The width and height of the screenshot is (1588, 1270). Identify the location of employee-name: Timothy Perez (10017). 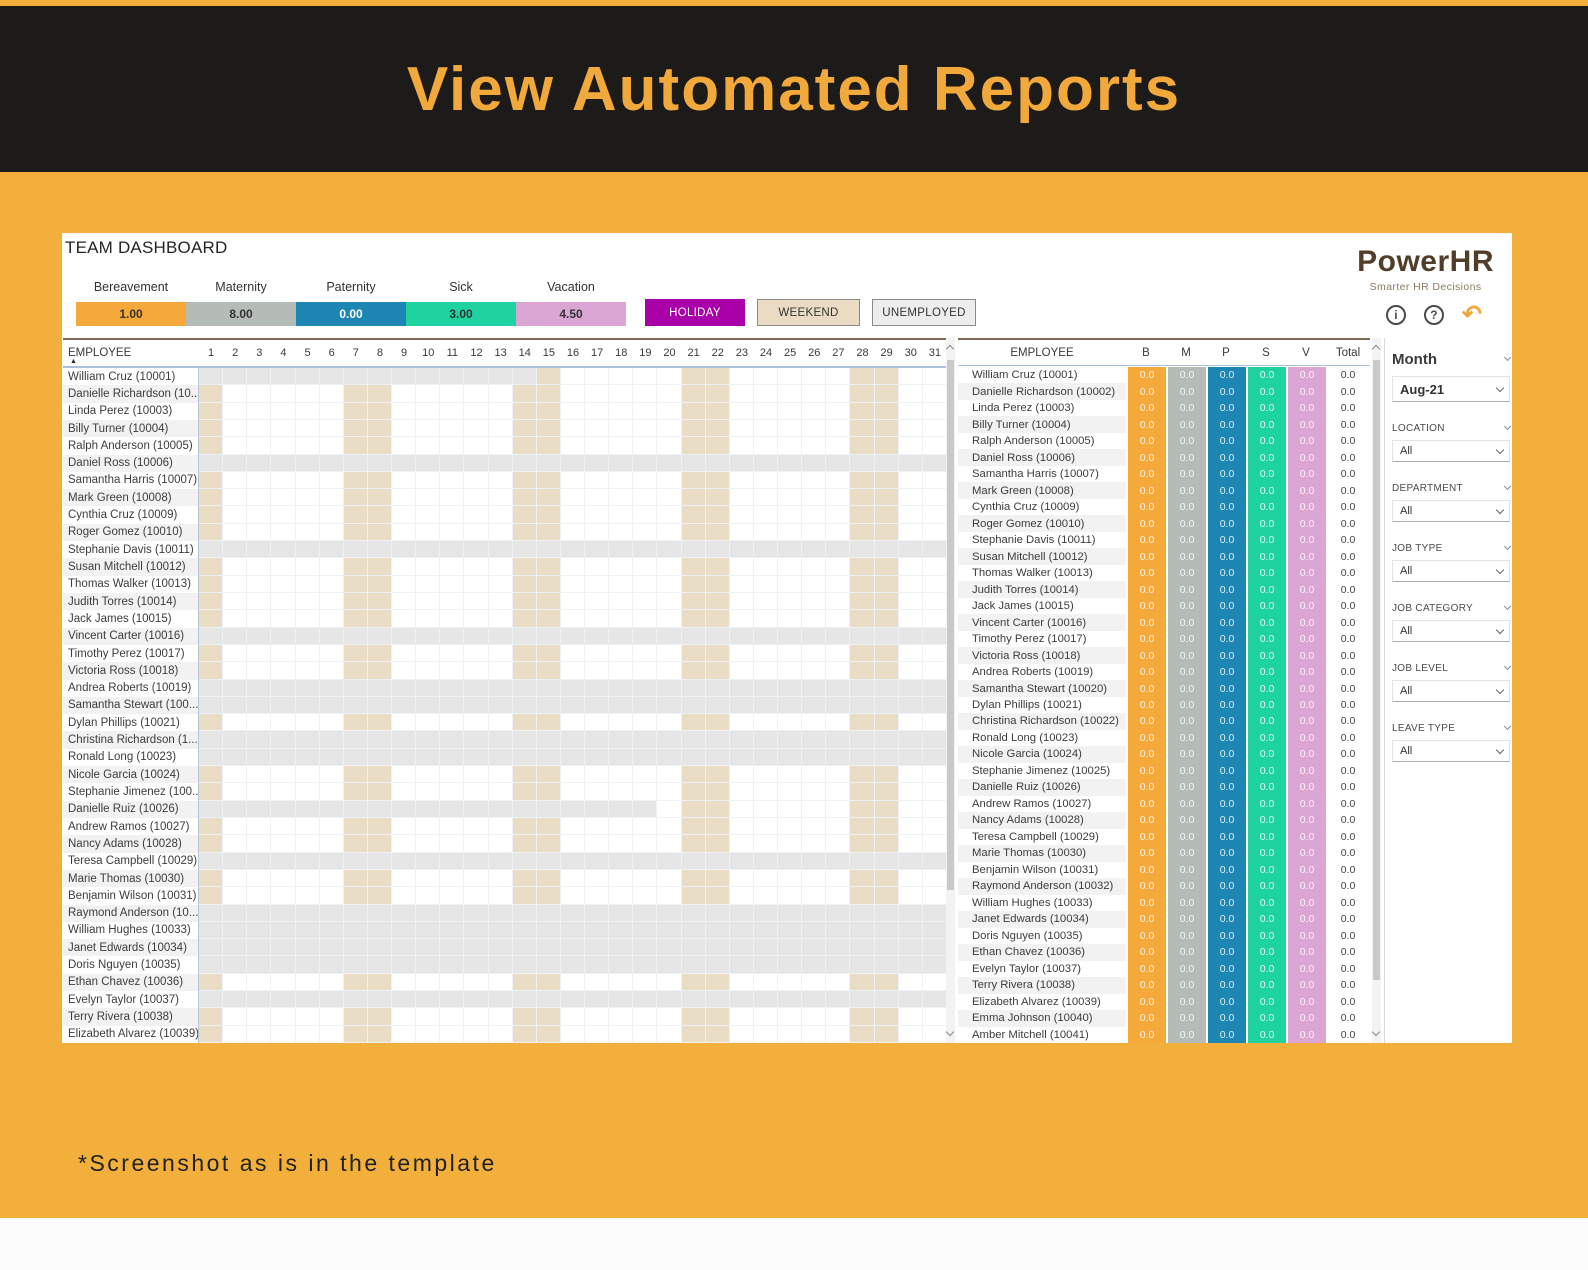
(131, 653).